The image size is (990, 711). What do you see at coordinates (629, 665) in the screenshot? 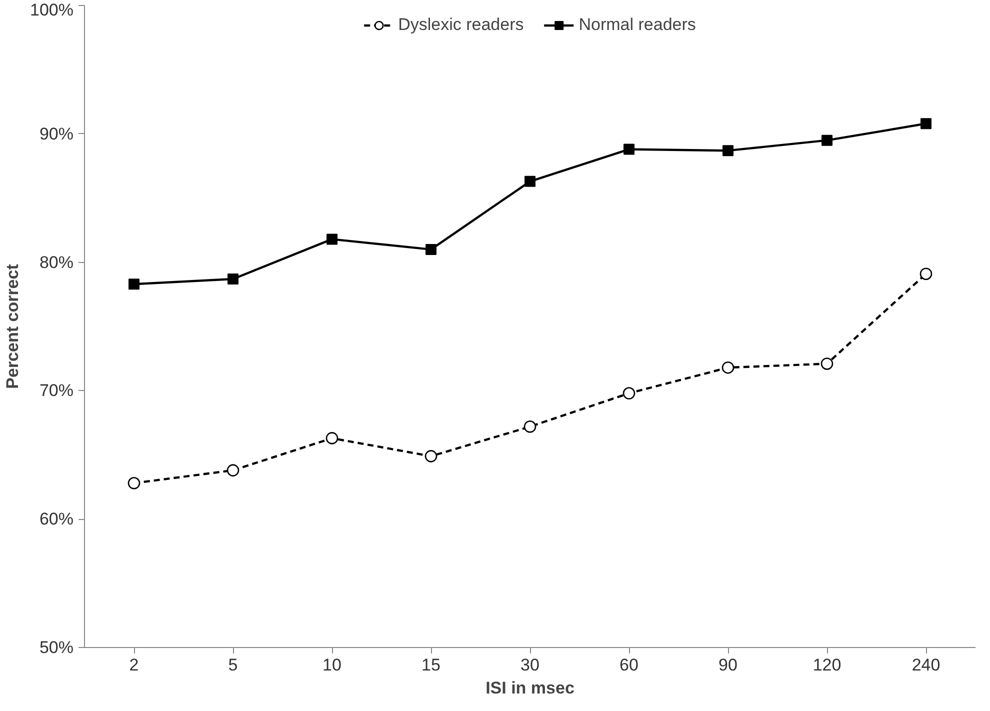
I see `x-tick-label: 60` at bounding box center [629, 665].